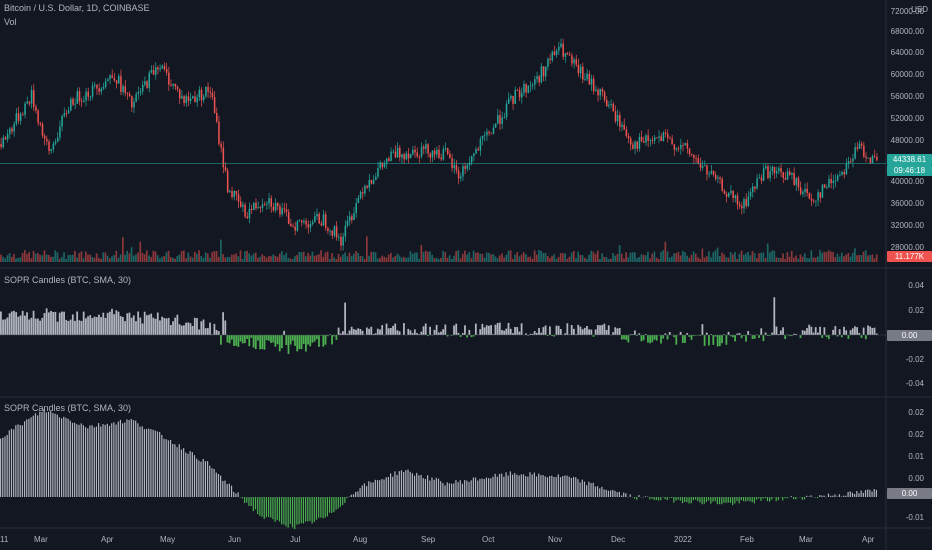 The height and width of the screenshot is (550, 932). What do you see at coordinates (555, 539) in the screenshot?
I see `time-tick-label: Nov` at bounding box center [555, 539].